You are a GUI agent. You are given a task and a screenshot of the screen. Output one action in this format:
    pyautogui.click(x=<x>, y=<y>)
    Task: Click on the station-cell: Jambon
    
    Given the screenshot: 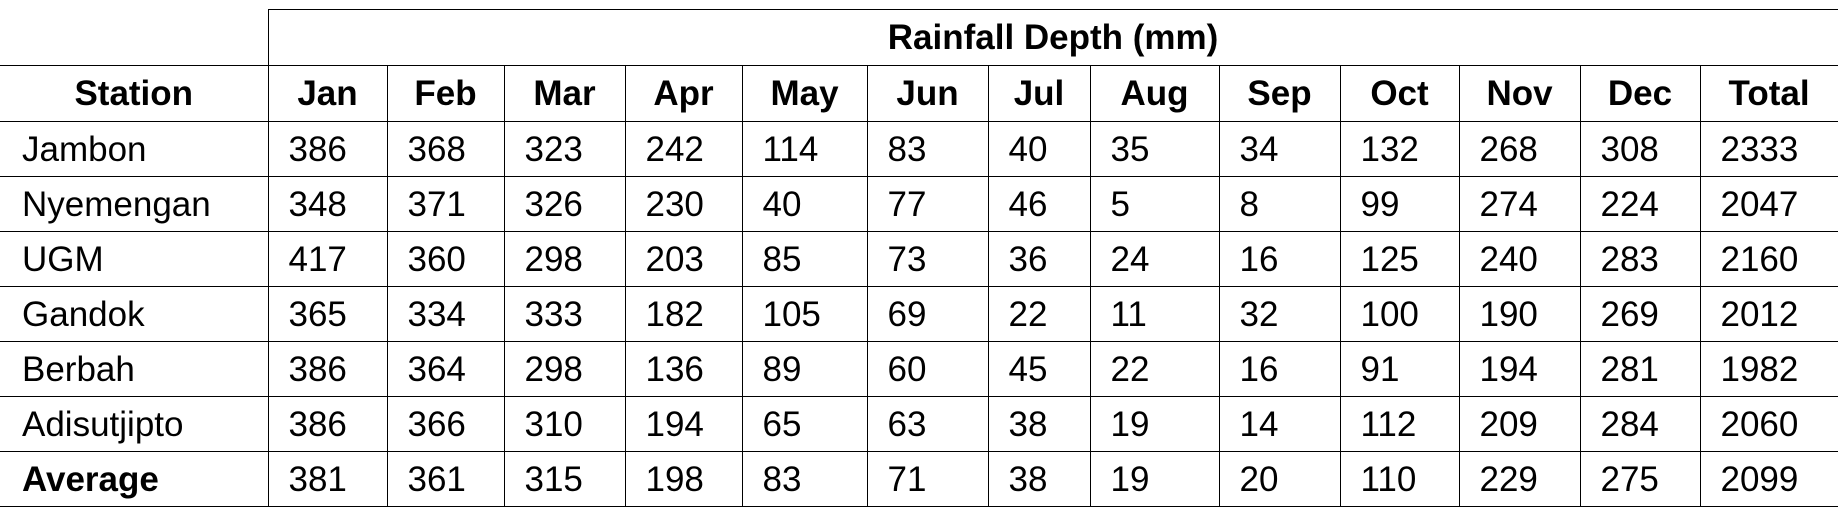 What is the action you would take?
    pyautogui.click(x=134, y=149)
    